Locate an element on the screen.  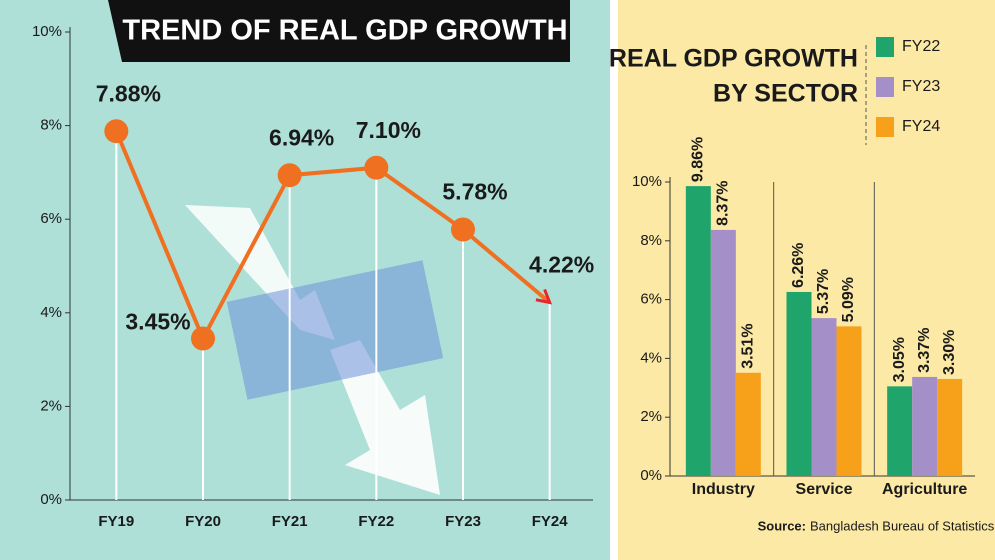
value-label: 5.78% is located at coordinates (474, 192).